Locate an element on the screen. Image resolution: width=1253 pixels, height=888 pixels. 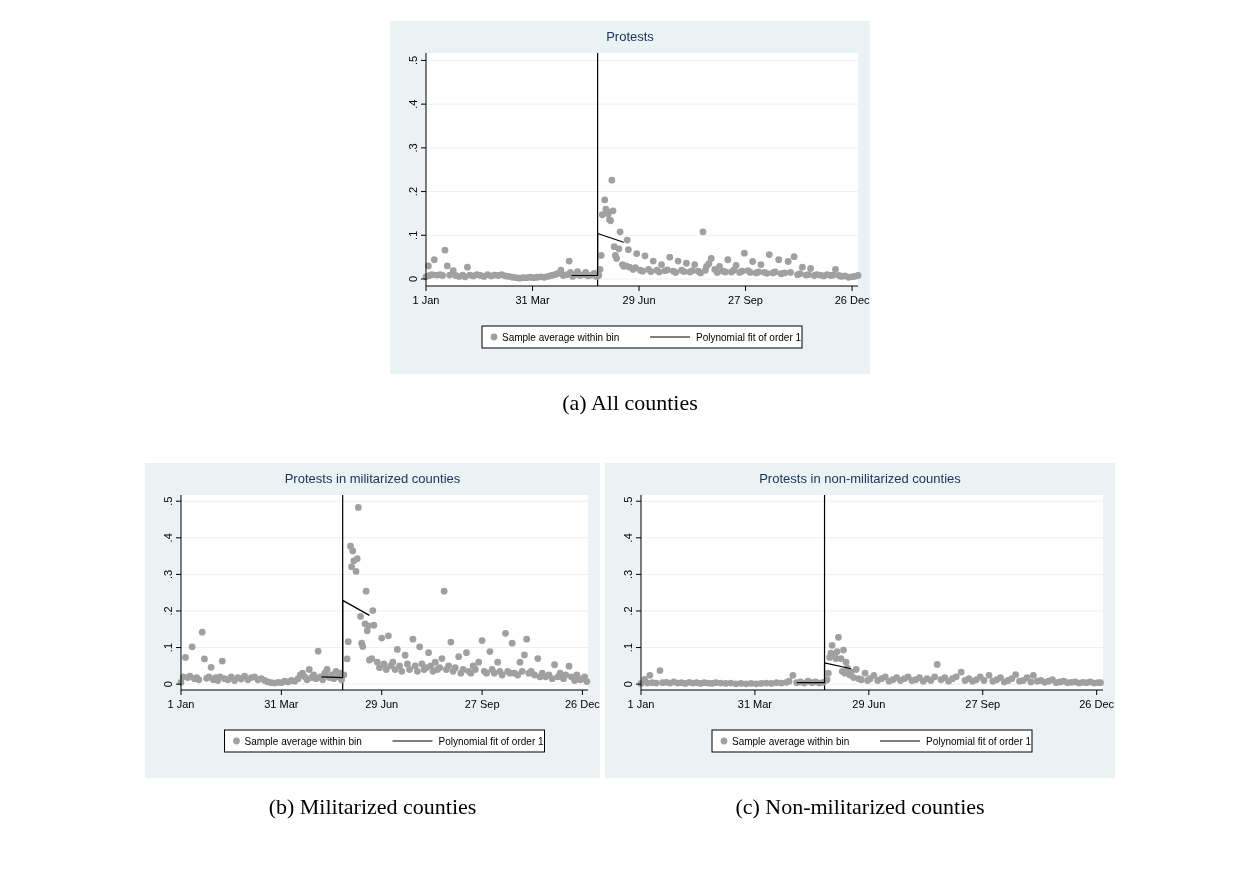
chart-title: Protests is located at coordinates (630, 36).